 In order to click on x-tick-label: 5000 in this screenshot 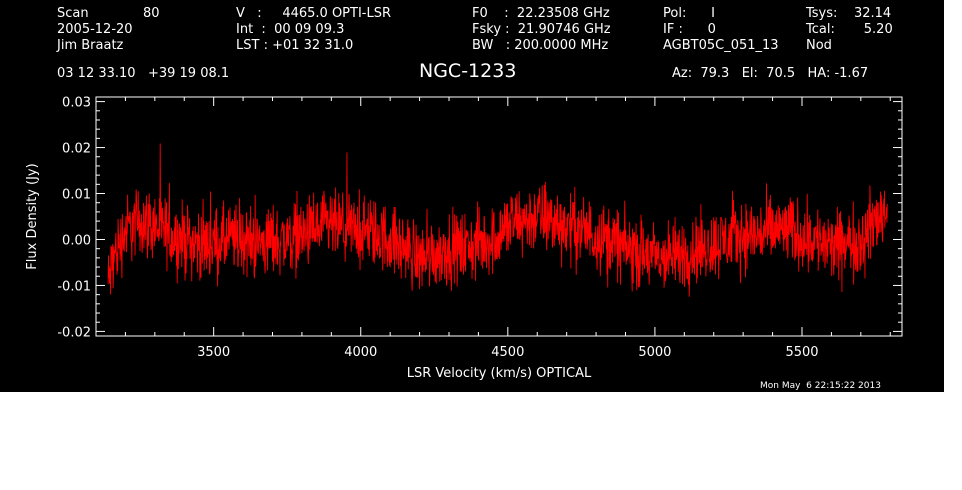, I will do `click(654, 352)`.